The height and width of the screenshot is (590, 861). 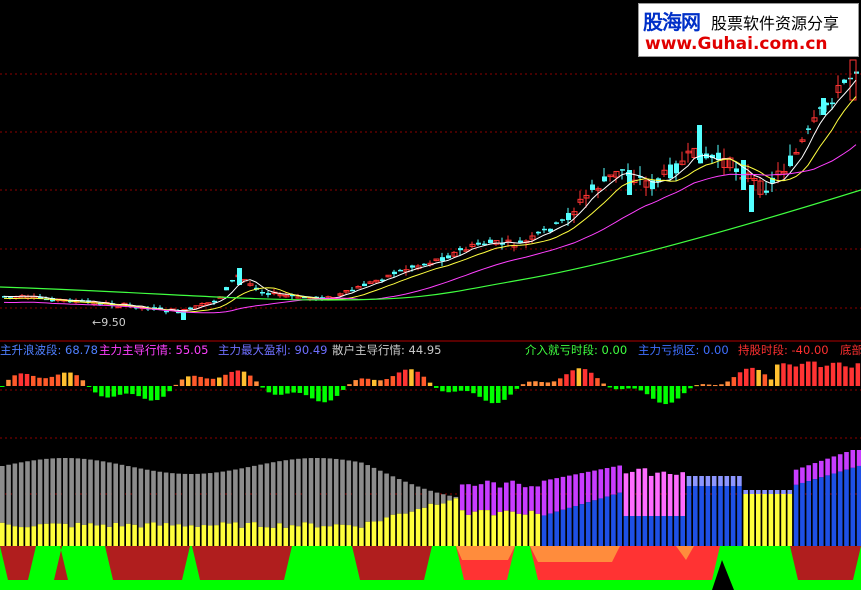 I want to click on logo-url: www.Guhai.com.cn, so click(x=736, y=44).